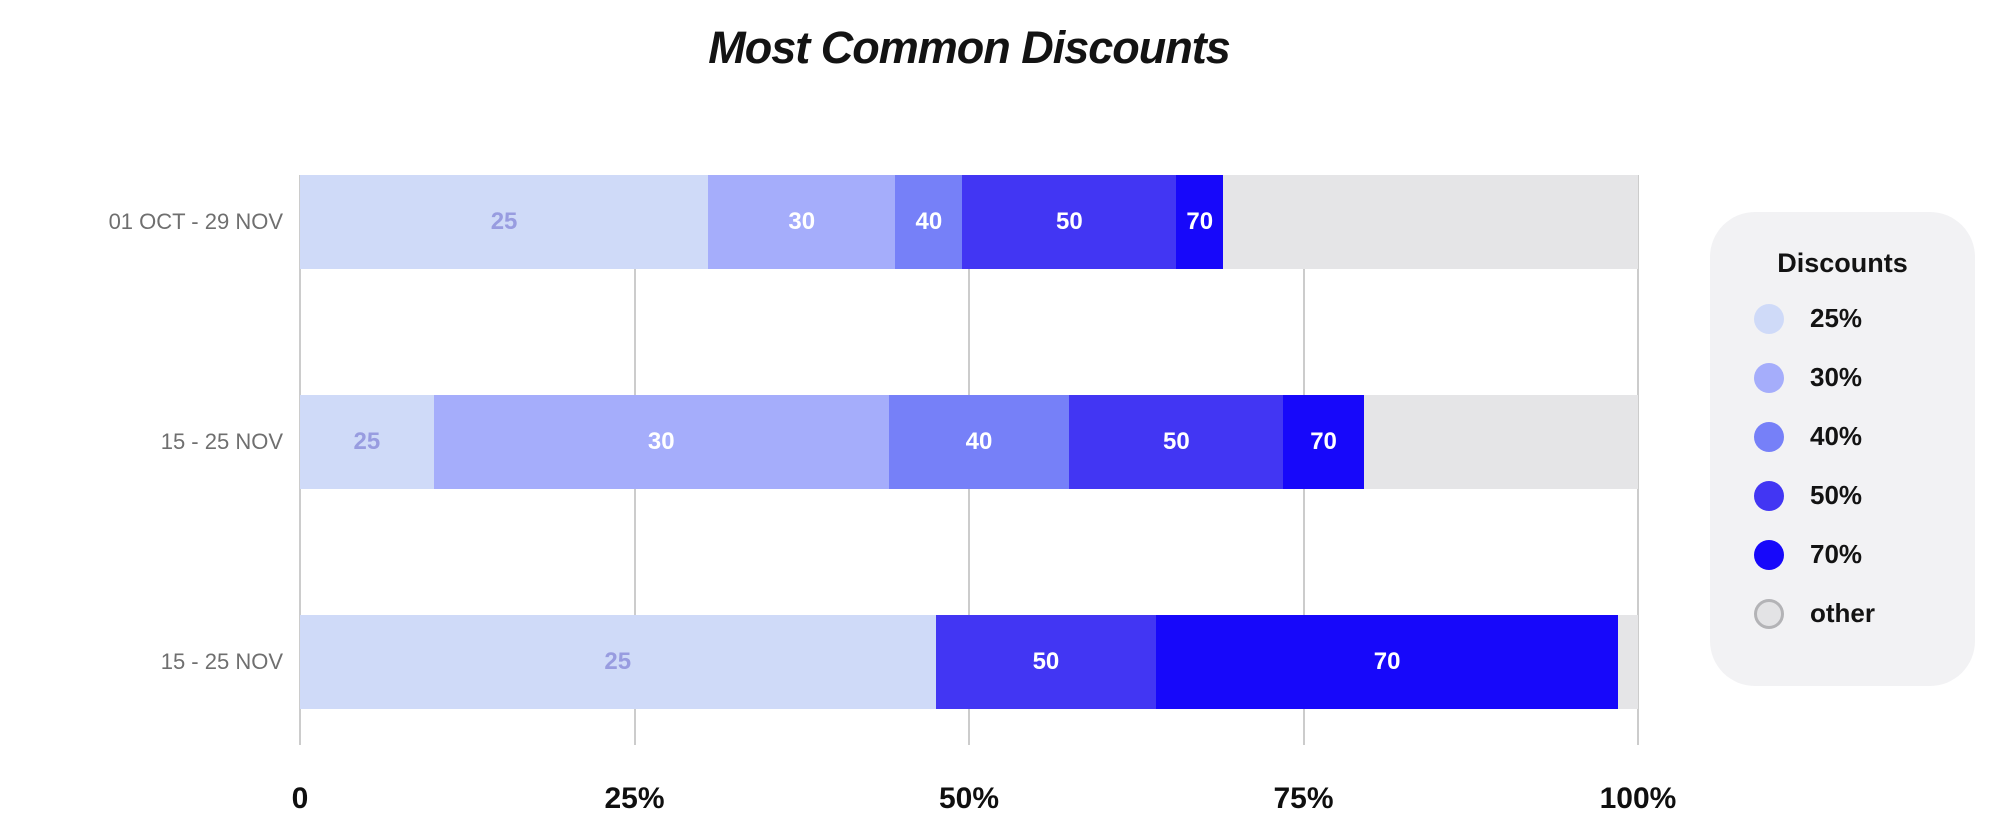  What do you see at coordinates (1864, 436) in the screenshot?
I see `legend-item-40pct: 40%` at bounding box center [1864, 436].